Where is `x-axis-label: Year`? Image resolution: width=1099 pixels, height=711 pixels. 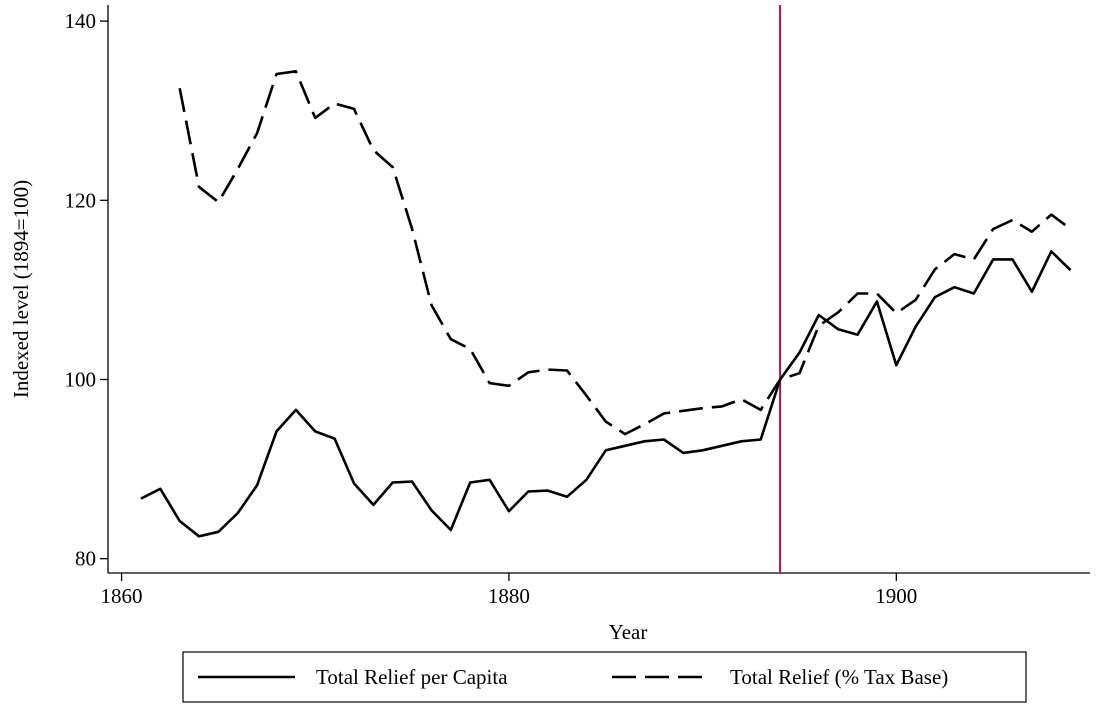 x-axis-label: Year is located at coordinates (628, 632).